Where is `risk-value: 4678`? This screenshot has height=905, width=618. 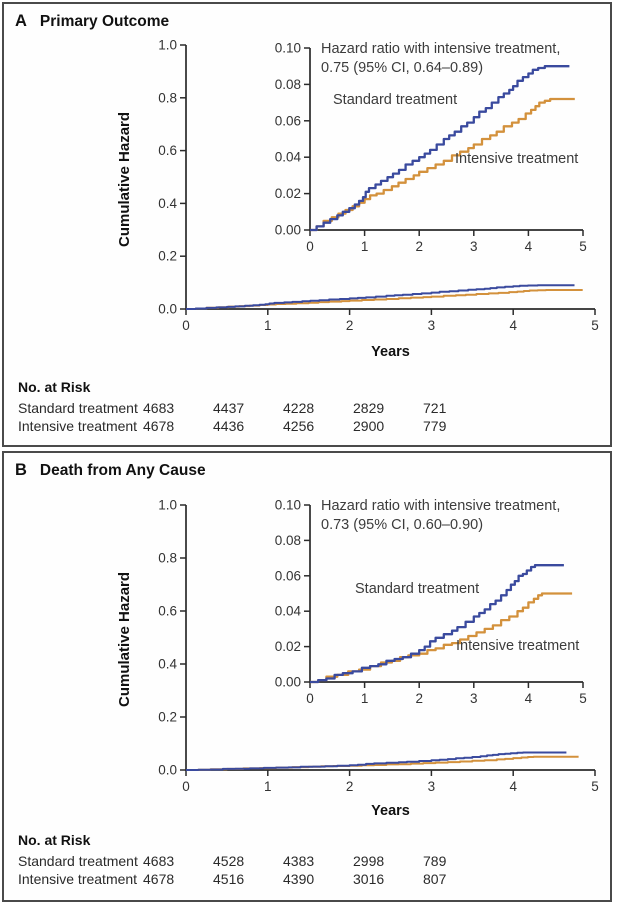
risk-value: 4678 is located at coordinates (159, 425).